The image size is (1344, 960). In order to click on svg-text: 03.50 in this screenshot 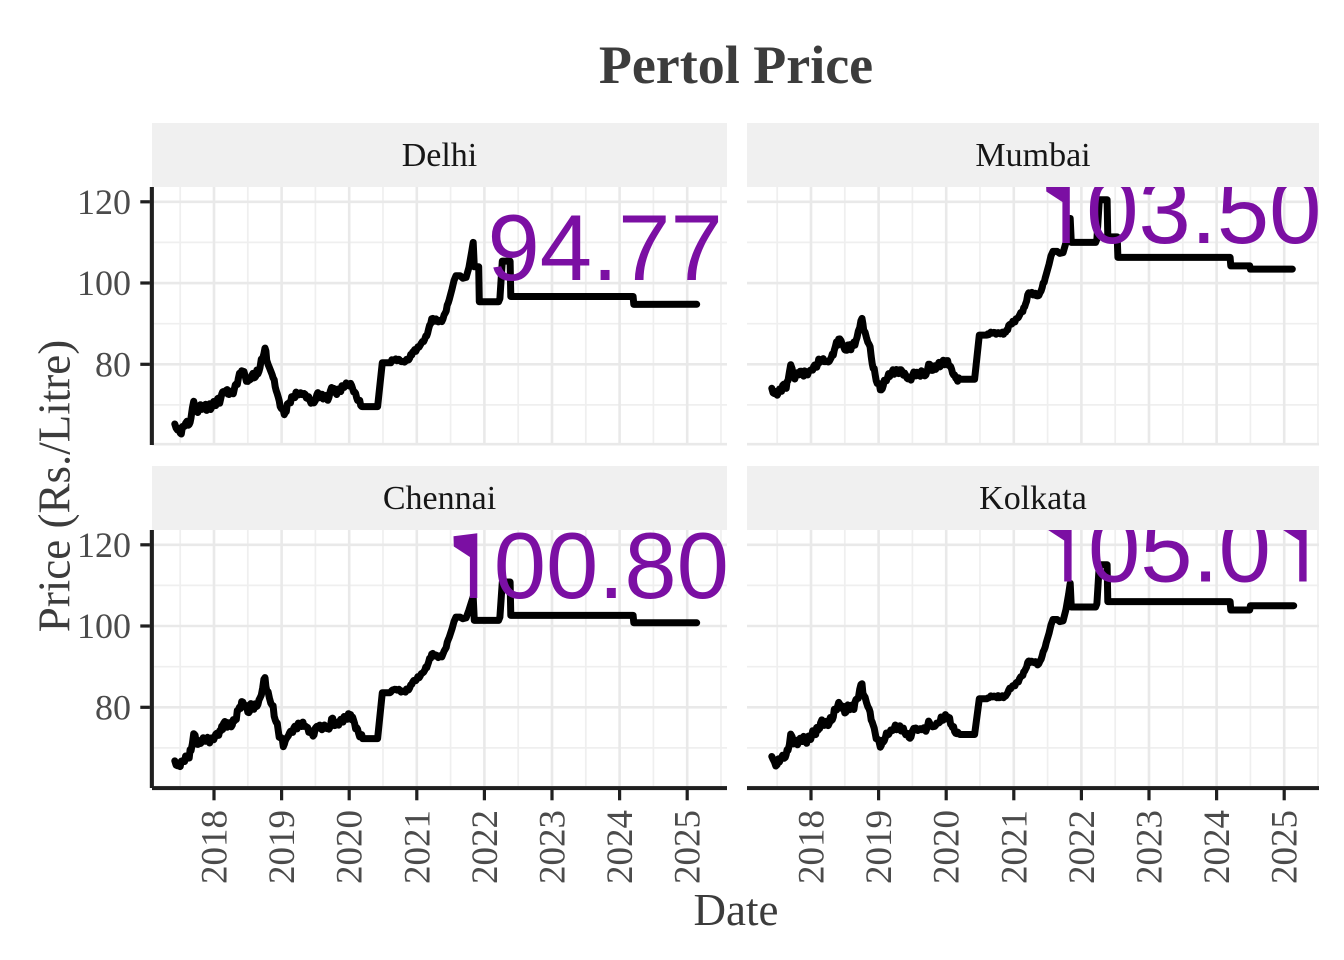, I will do `click(1203, 210)`.